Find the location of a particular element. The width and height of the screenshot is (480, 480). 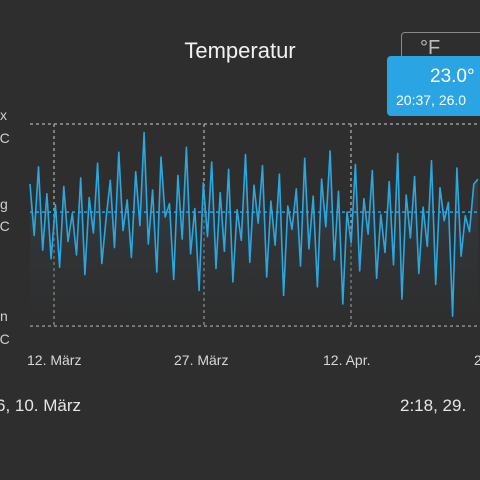

y-label-min: n is located at coordinates (4, 316).